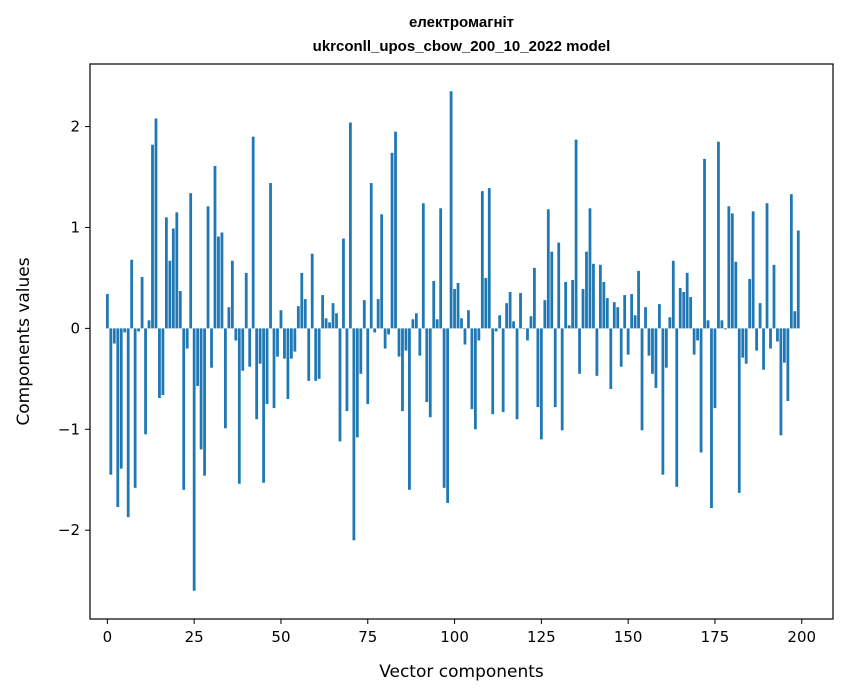  Describe the element at coordinates (462, 46) in the screenshot. I see `chart-subtitle: ukrconll_upos_cbow_200_10_2022 model` at that location.